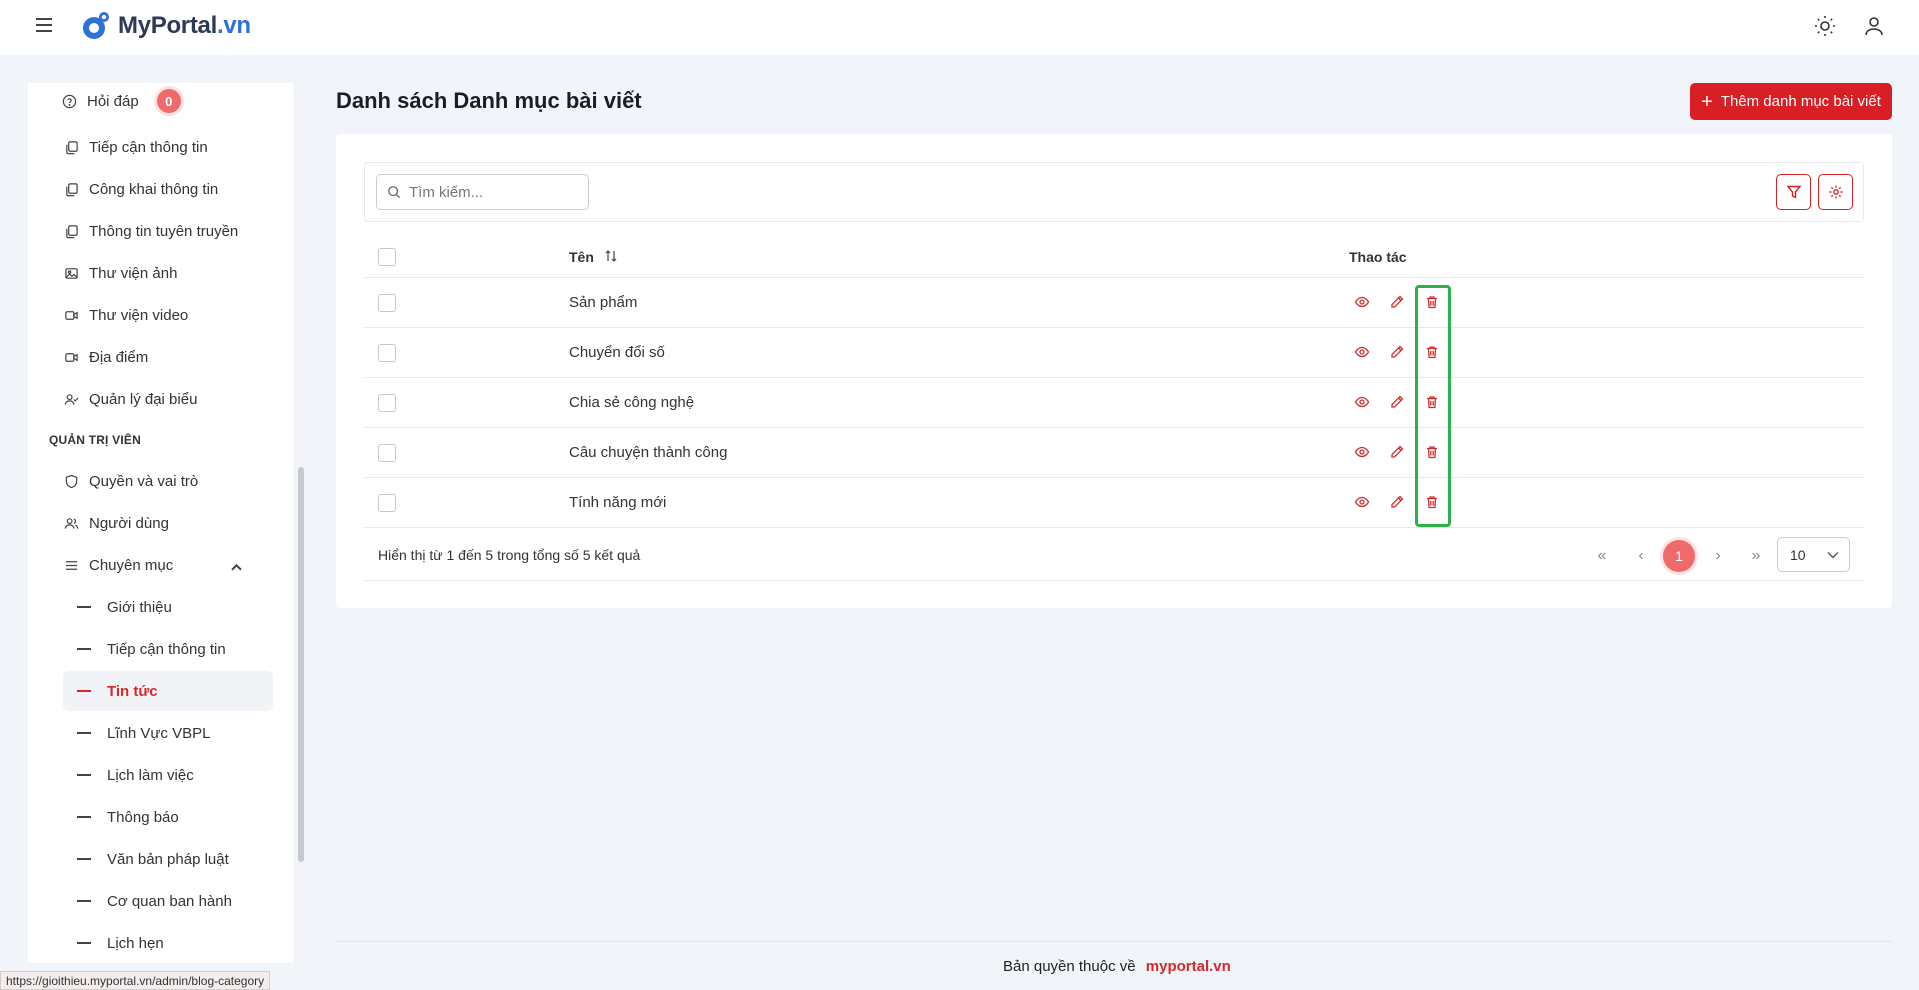 The image size is (1919, 990). What do you see at coordinates (135, 943) in the screenshot?
I see `sidebar-sub-label: Lịch hẹn` at bounding box center [135, 943].